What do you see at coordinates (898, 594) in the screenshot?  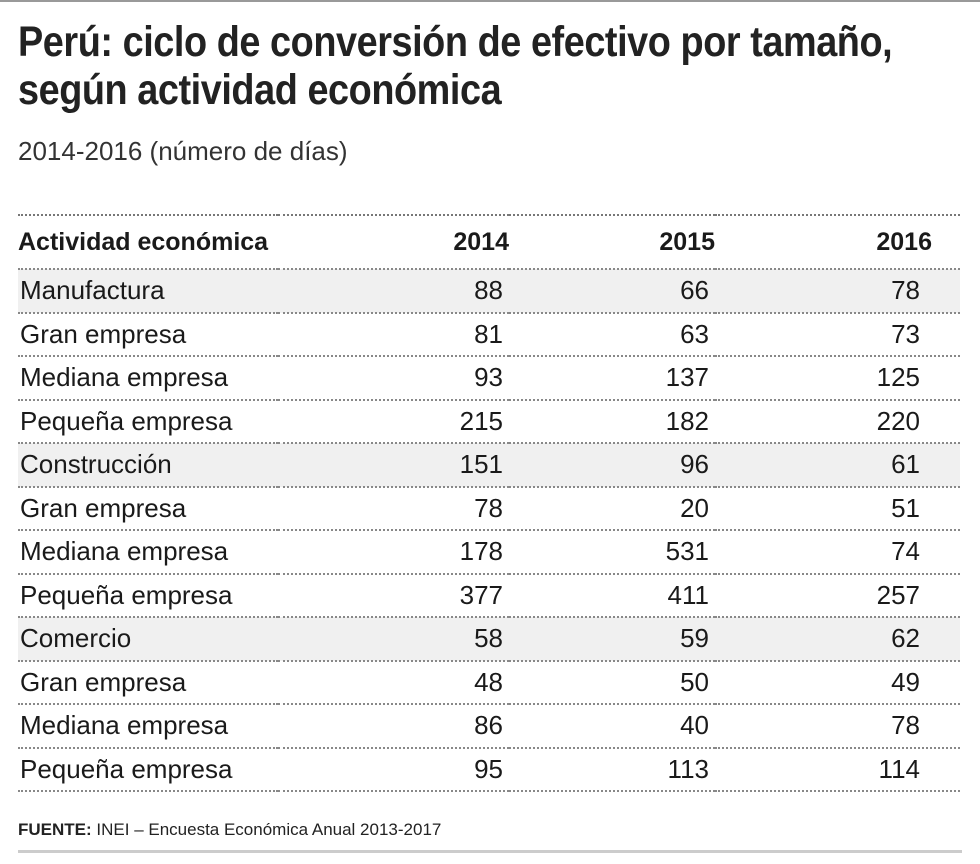 I see `cell-2016: 257` at bounding box center [898, 594].